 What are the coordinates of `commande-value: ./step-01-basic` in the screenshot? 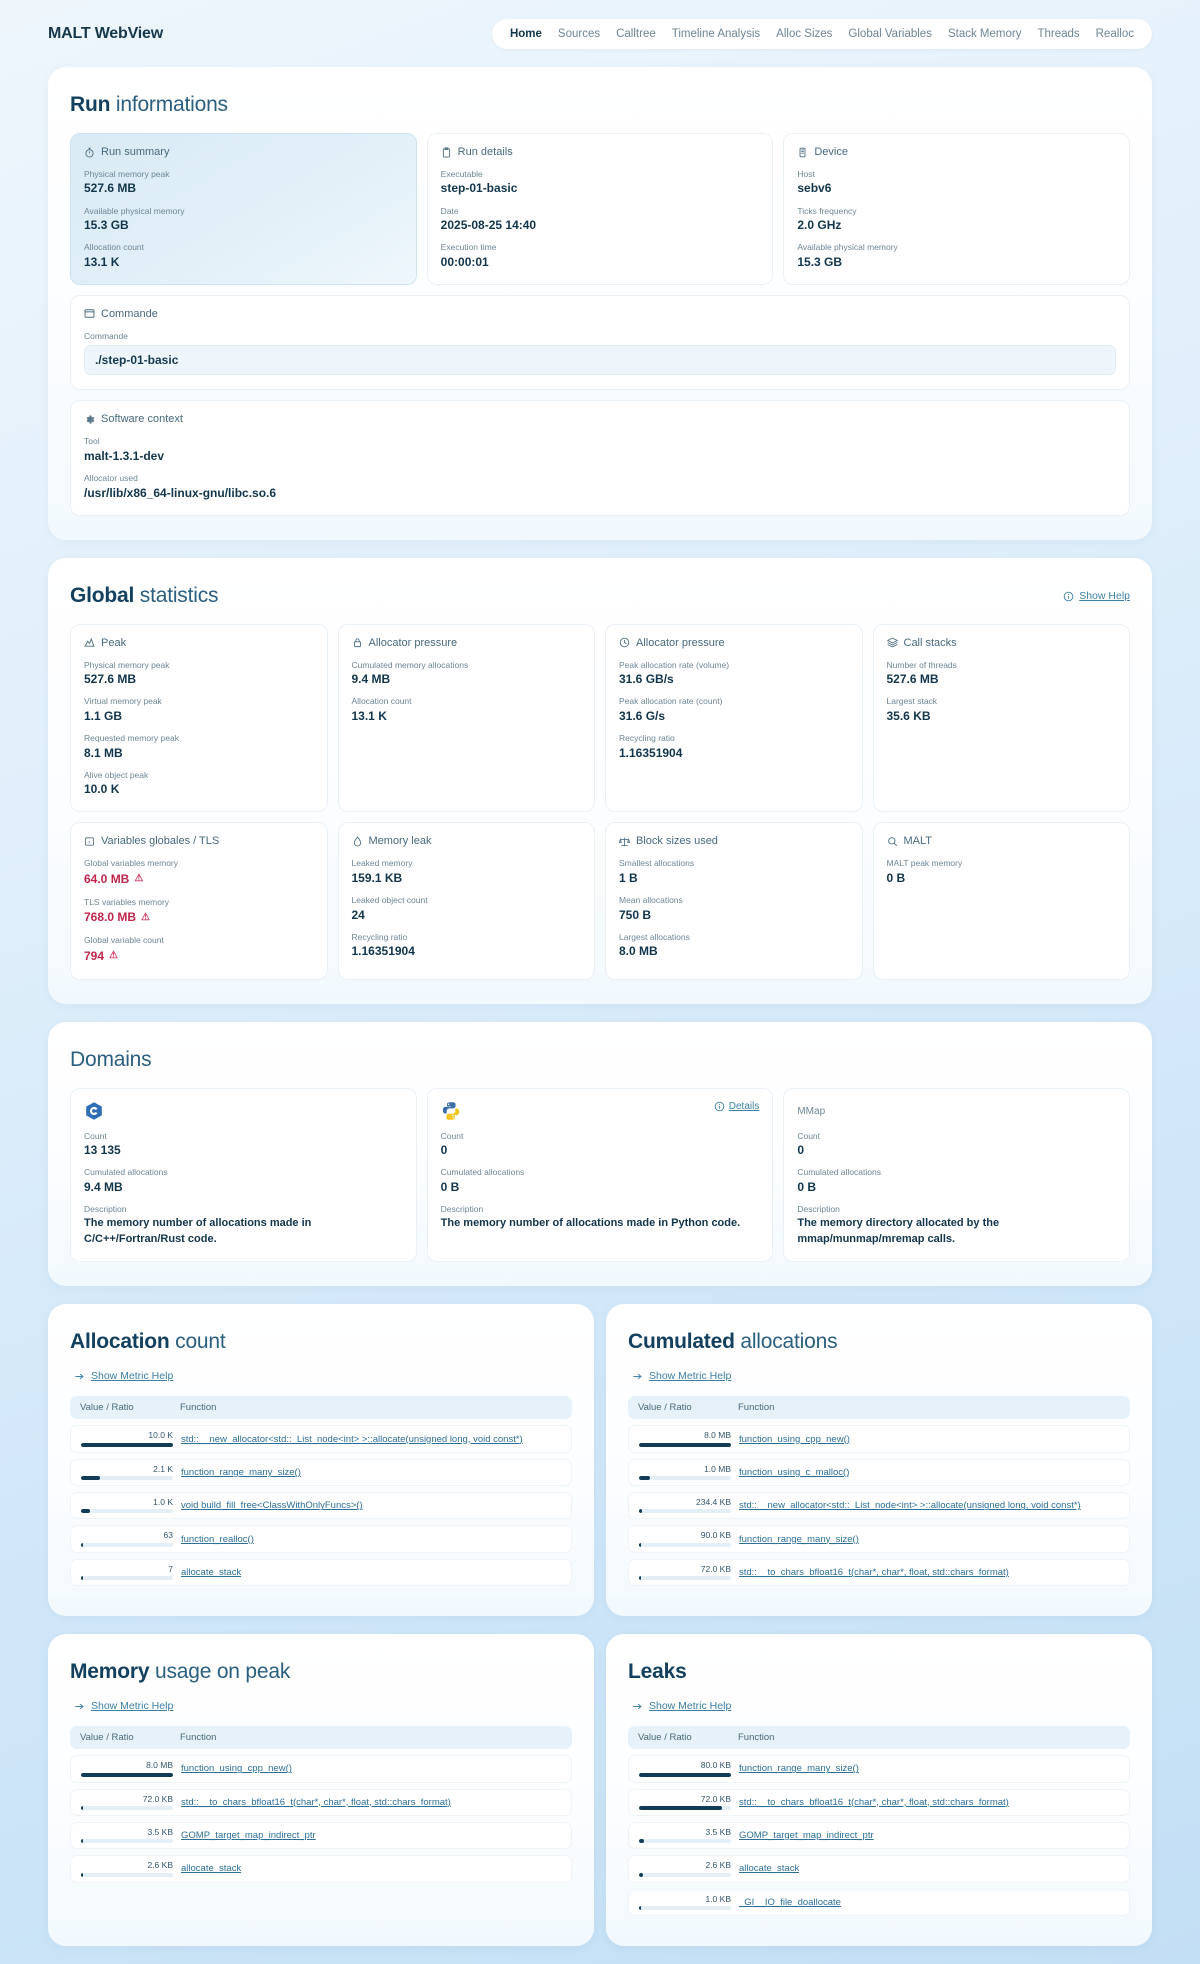 It's located at (600, 360).